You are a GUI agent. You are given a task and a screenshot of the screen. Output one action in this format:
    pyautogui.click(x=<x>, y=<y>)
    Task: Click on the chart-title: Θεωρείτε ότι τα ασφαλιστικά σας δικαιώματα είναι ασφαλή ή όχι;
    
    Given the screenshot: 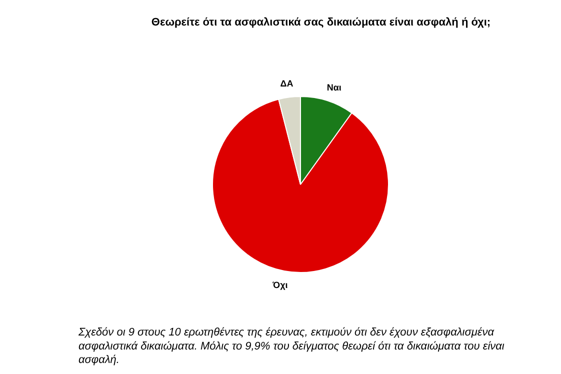 What is the action you would take?
    pyautogui.click(x=321, y=22)
    